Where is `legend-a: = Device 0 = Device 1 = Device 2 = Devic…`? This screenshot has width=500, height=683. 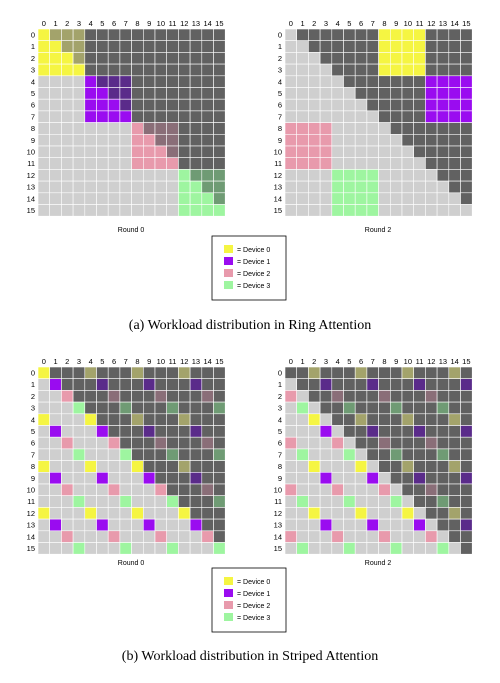 legend-a: = Device 0 = Device 1 = Device 2 = Devic… is located at coordinates (249, 268).